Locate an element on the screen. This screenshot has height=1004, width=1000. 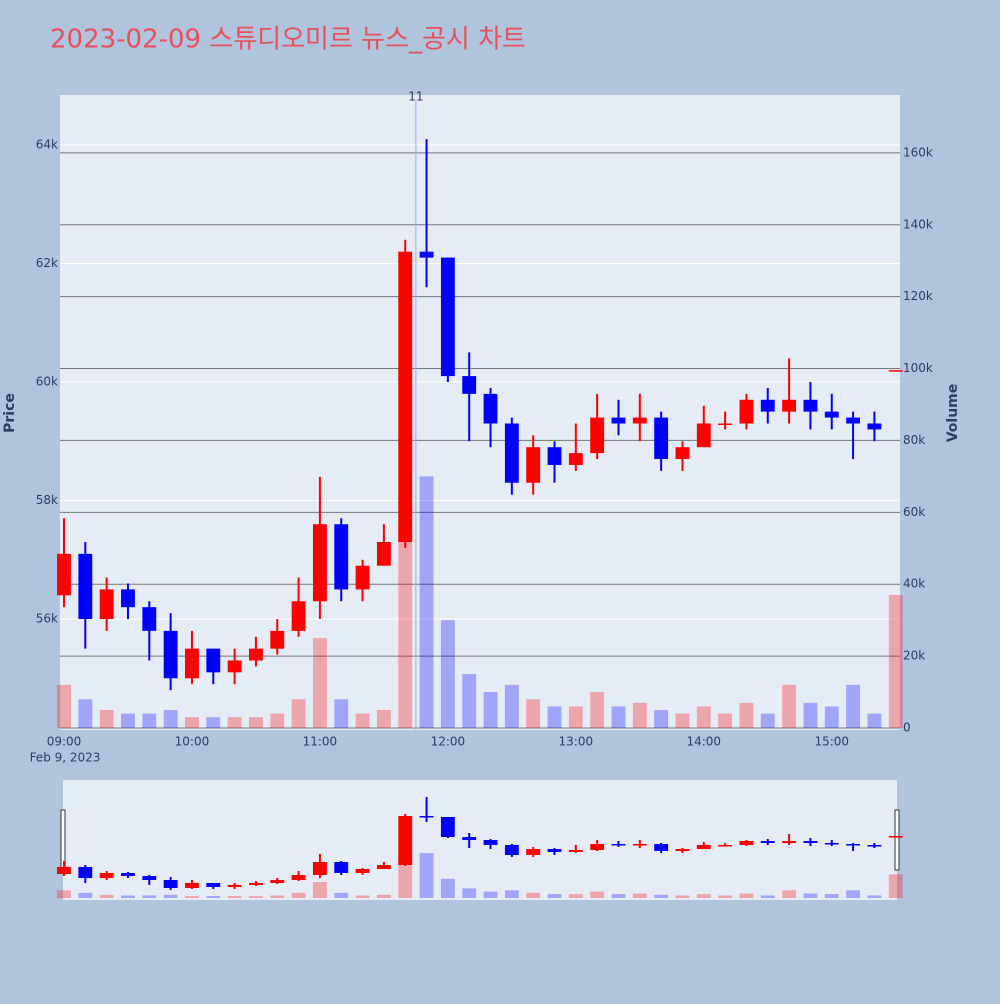
y-tick-label: 62k is located at coordinates (47, 263).